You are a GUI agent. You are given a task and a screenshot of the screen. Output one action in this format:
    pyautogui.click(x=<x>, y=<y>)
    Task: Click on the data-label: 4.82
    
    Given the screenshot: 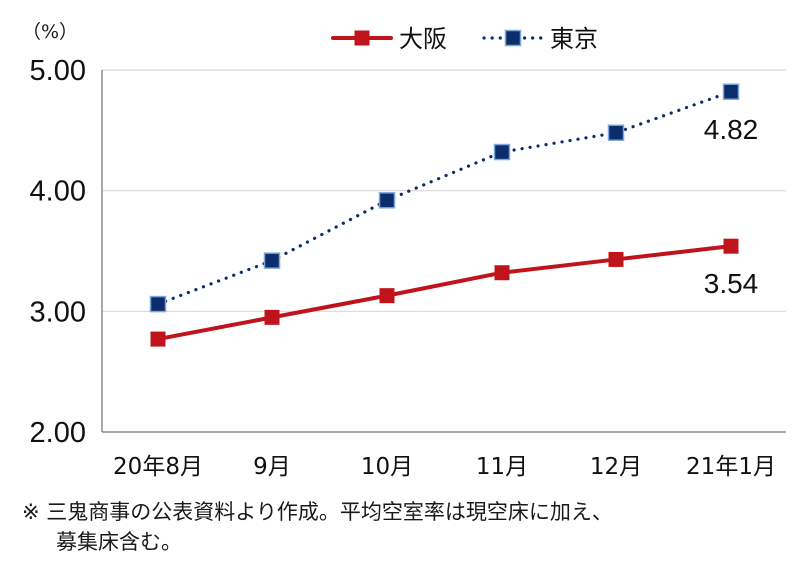 What is the action you would take?
    pyautogui.click(x=731, y=129)
    